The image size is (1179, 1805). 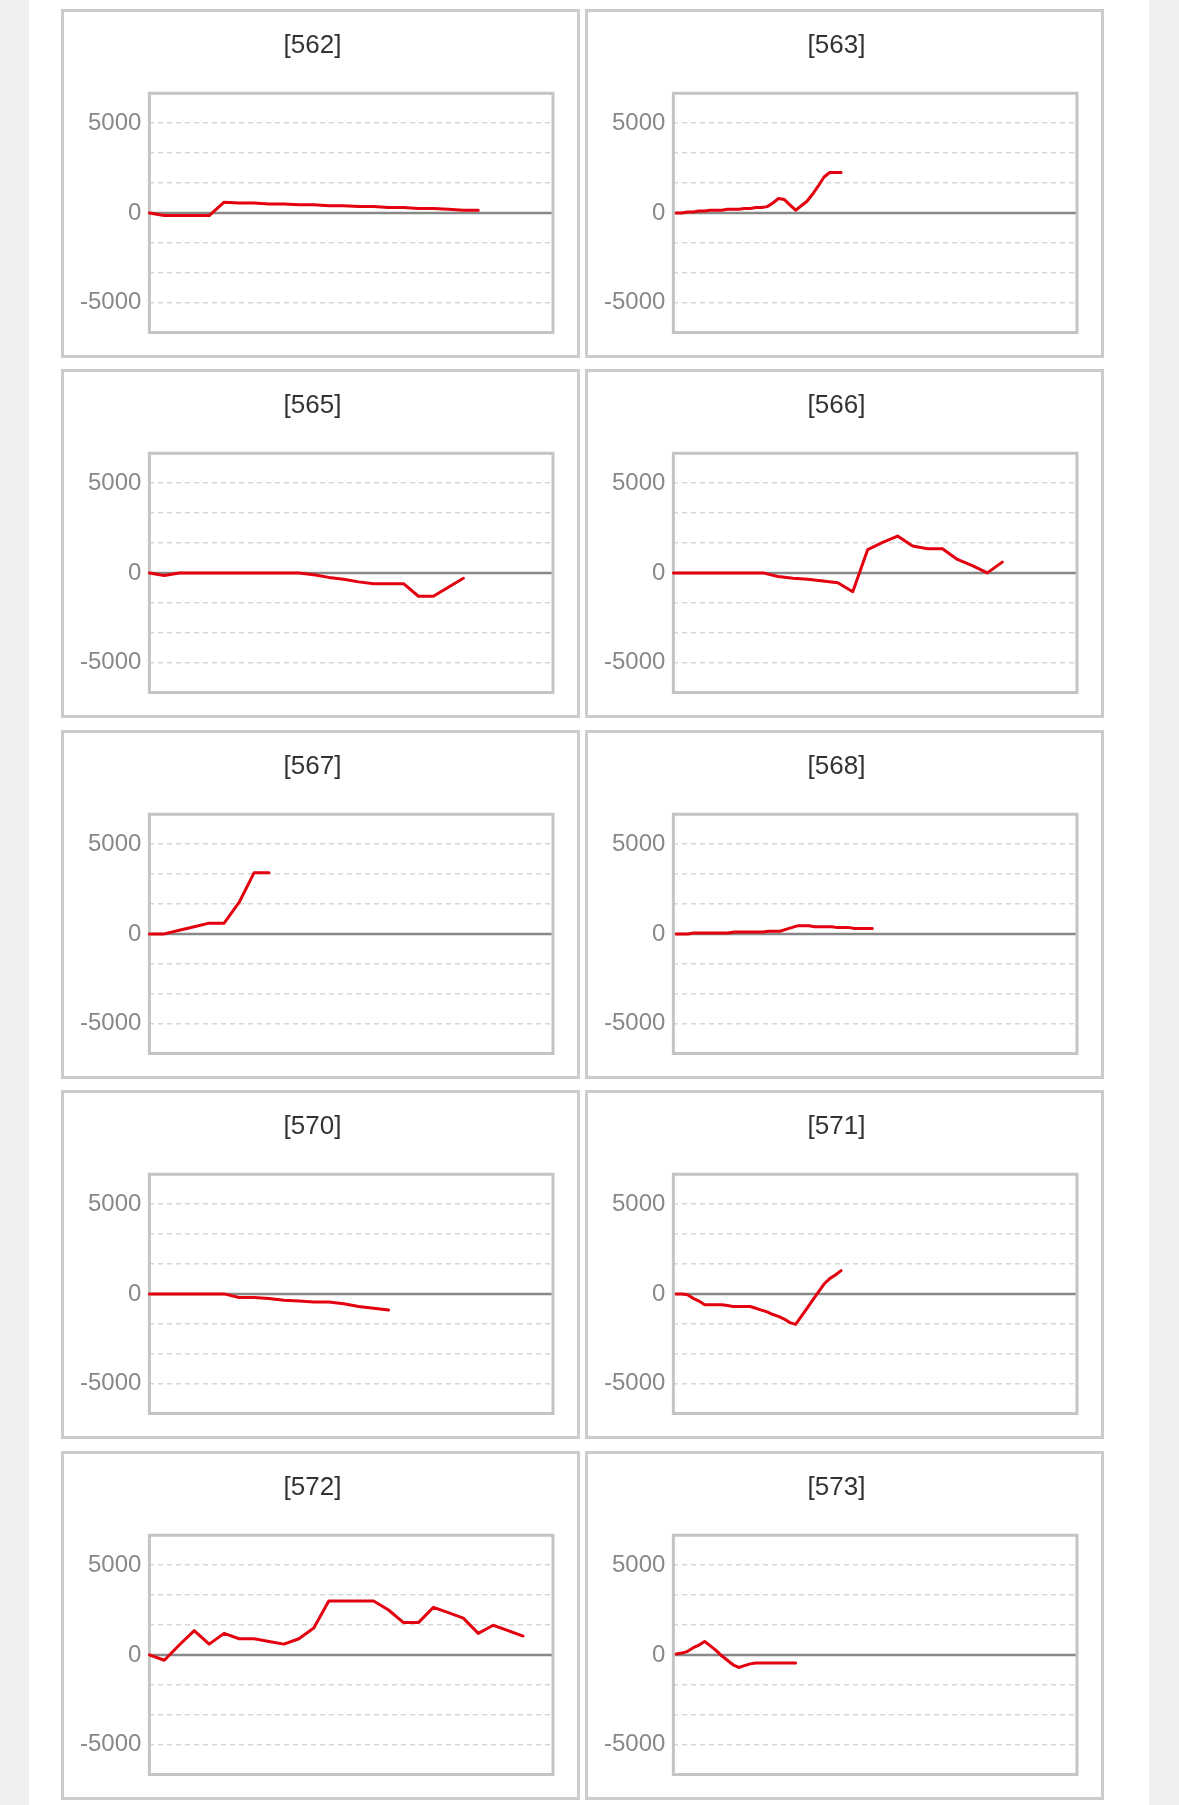 I want to click on chart-title: [566], so click(x=836, y=403).